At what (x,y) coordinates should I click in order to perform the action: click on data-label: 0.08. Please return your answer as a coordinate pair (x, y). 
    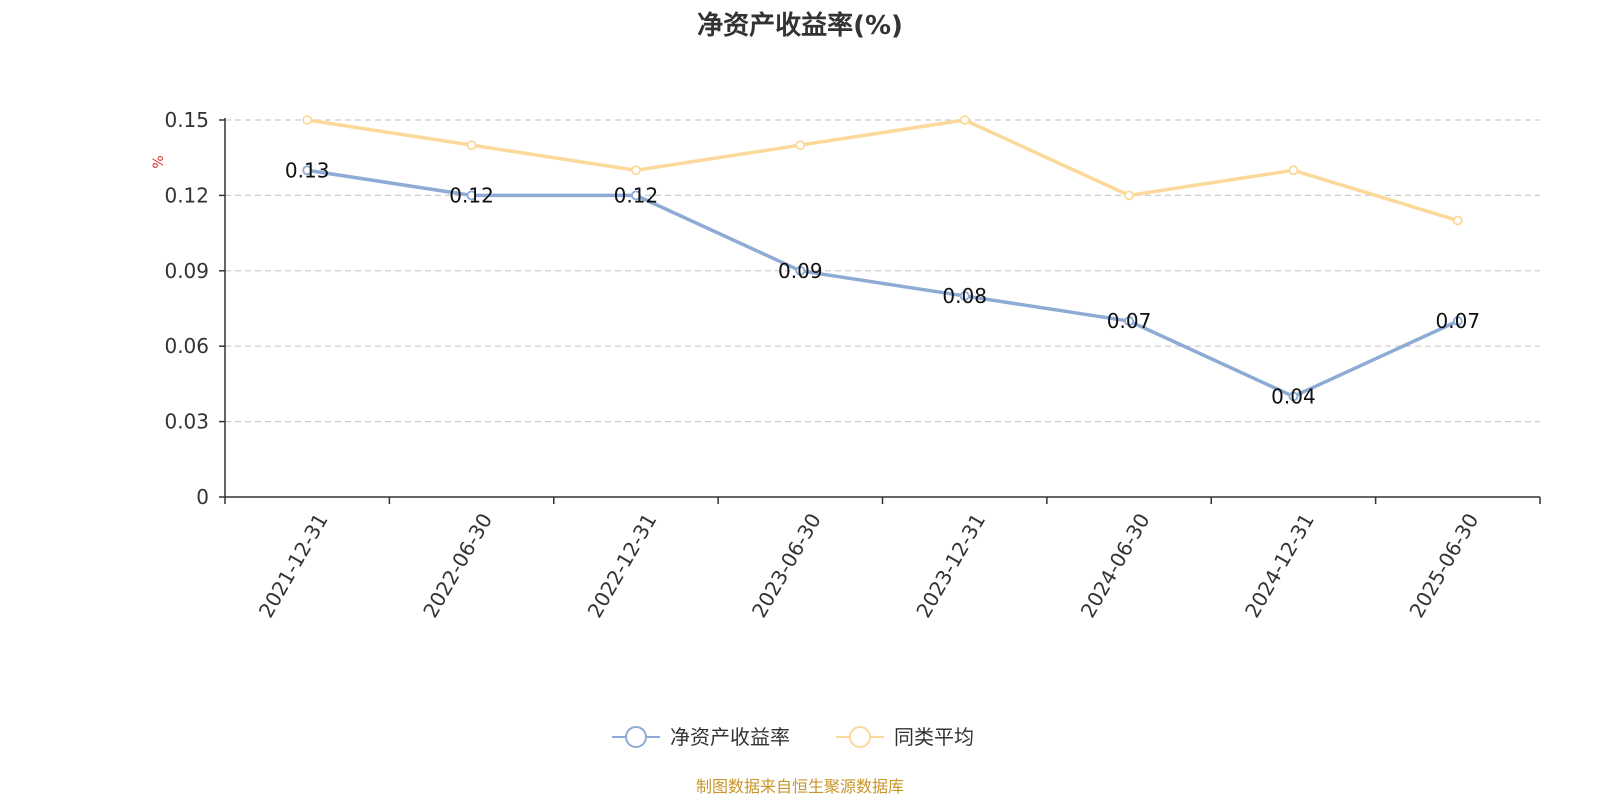
    Looking at the image, I should click on (964, 296).